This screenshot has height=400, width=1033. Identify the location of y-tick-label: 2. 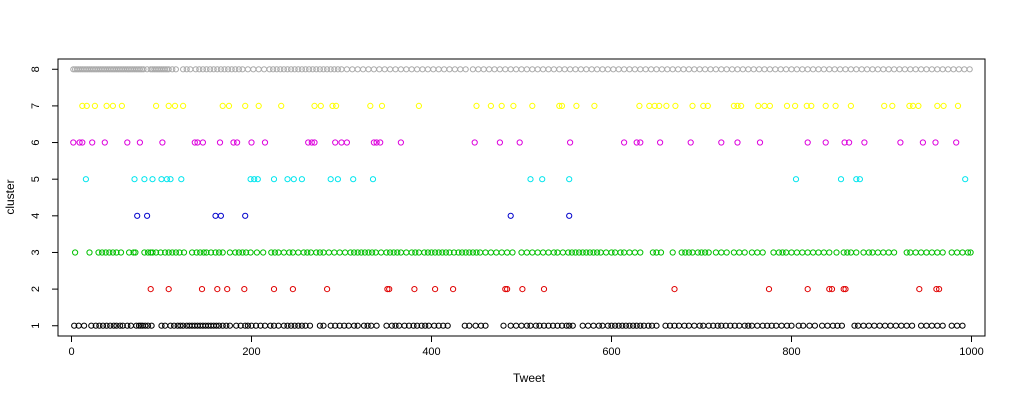
(36, 289).